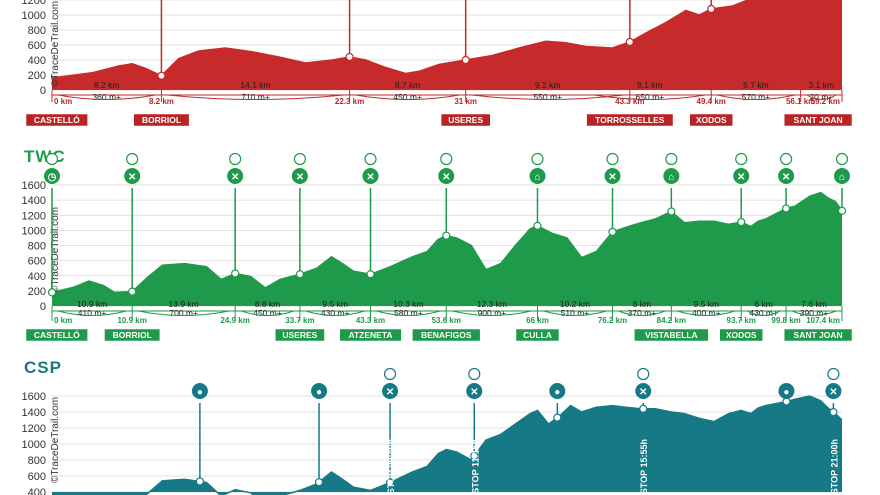 The height and width of the screenshot is (495, 880). What do you see at coordinates (821, 97) in the screenshot?
I see `segment-gain: 20 m+` at bounding box center [821, 97].